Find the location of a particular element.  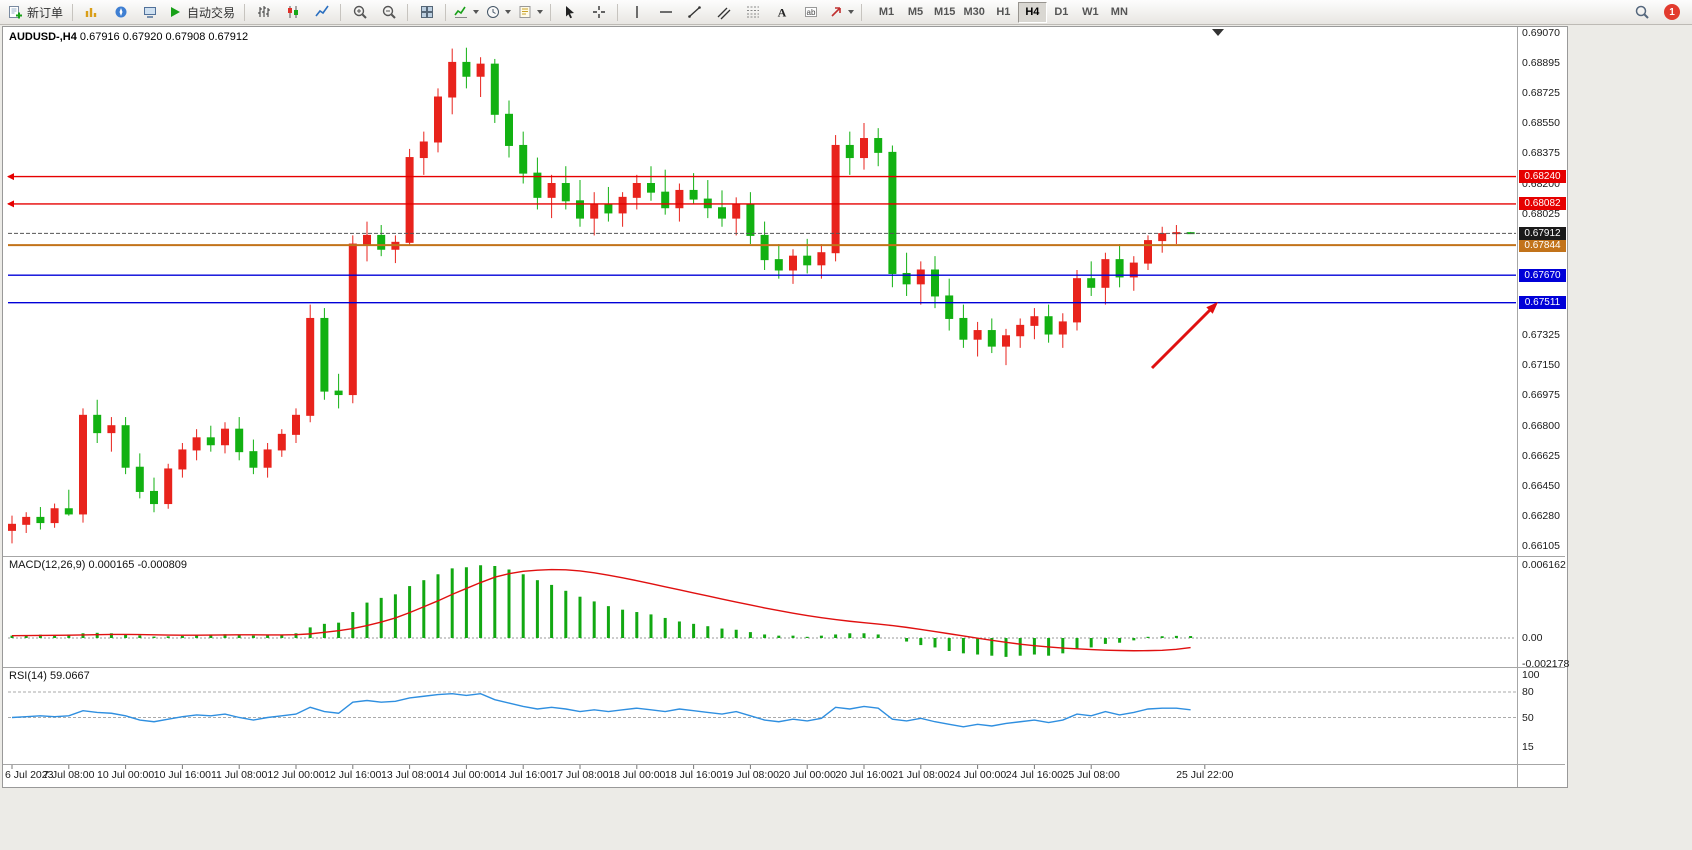

time-tick-label: 11 Jul 08:00 is located at coordinates (239, 775).